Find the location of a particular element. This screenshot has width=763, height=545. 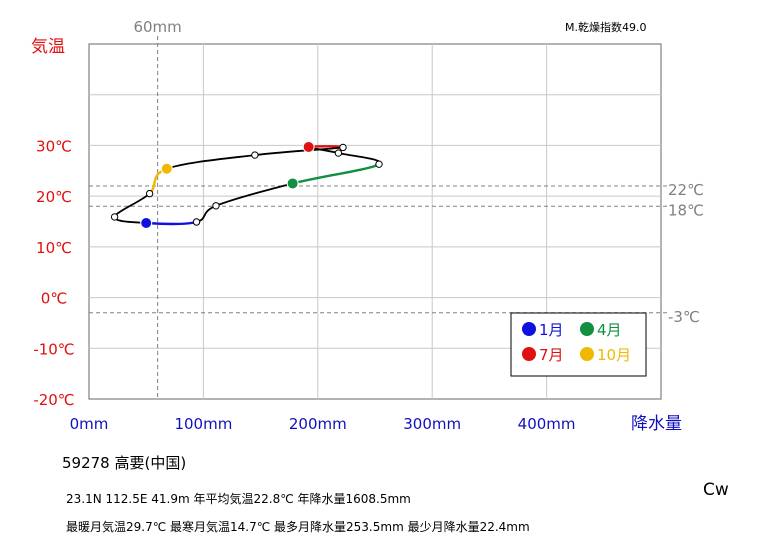

station-name: 59278 高要(中国) is located at coordinates (124, 463).